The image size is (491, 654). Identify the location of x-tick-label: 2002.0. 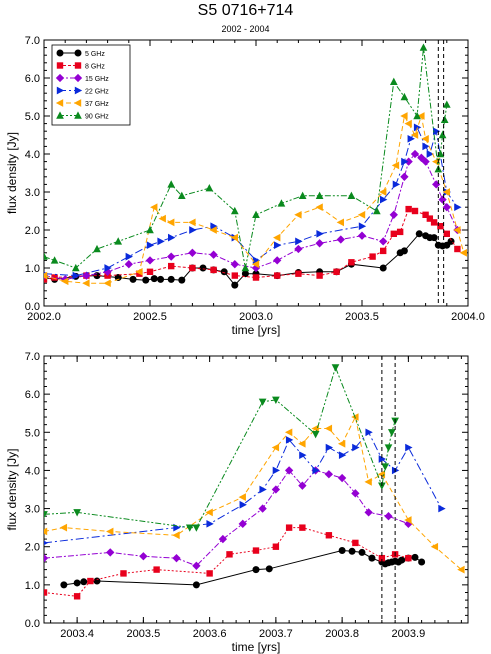
(44, 317).